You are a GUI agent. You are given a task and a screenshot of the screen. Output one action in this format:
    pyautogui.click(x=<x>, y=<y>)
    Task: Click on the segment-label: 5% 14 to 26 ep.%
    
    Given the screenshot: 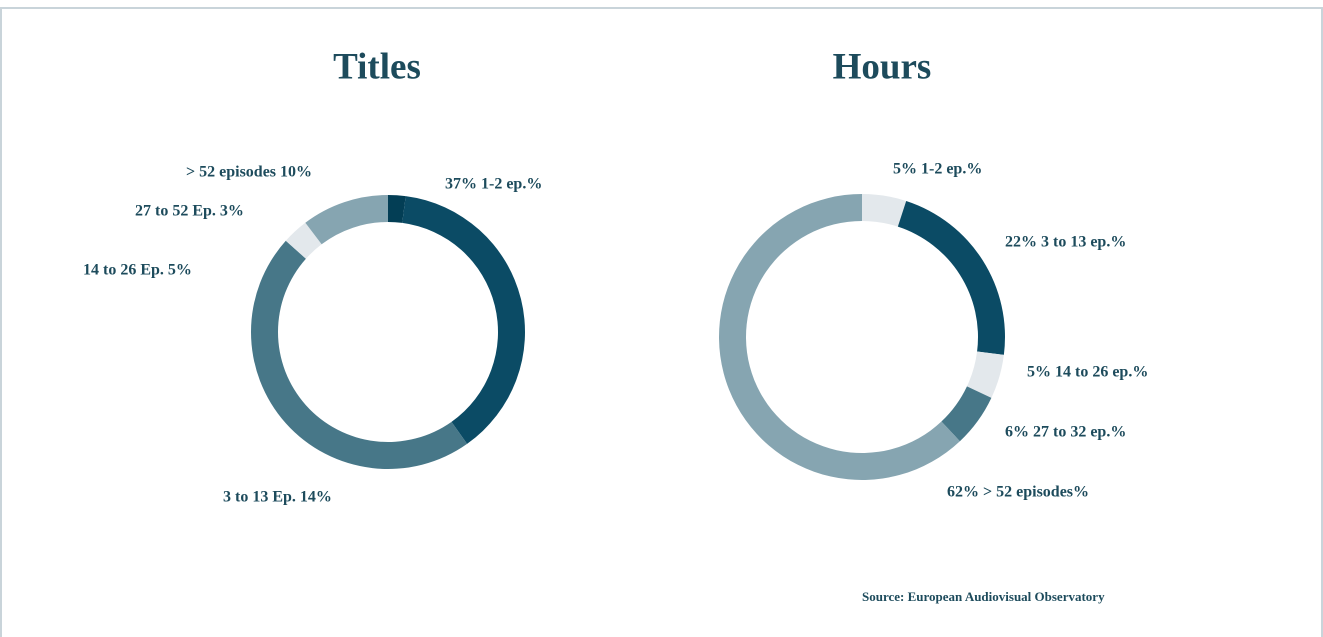 What is the action you would take?
    pyautogui.click(x=1087, y=372)
    